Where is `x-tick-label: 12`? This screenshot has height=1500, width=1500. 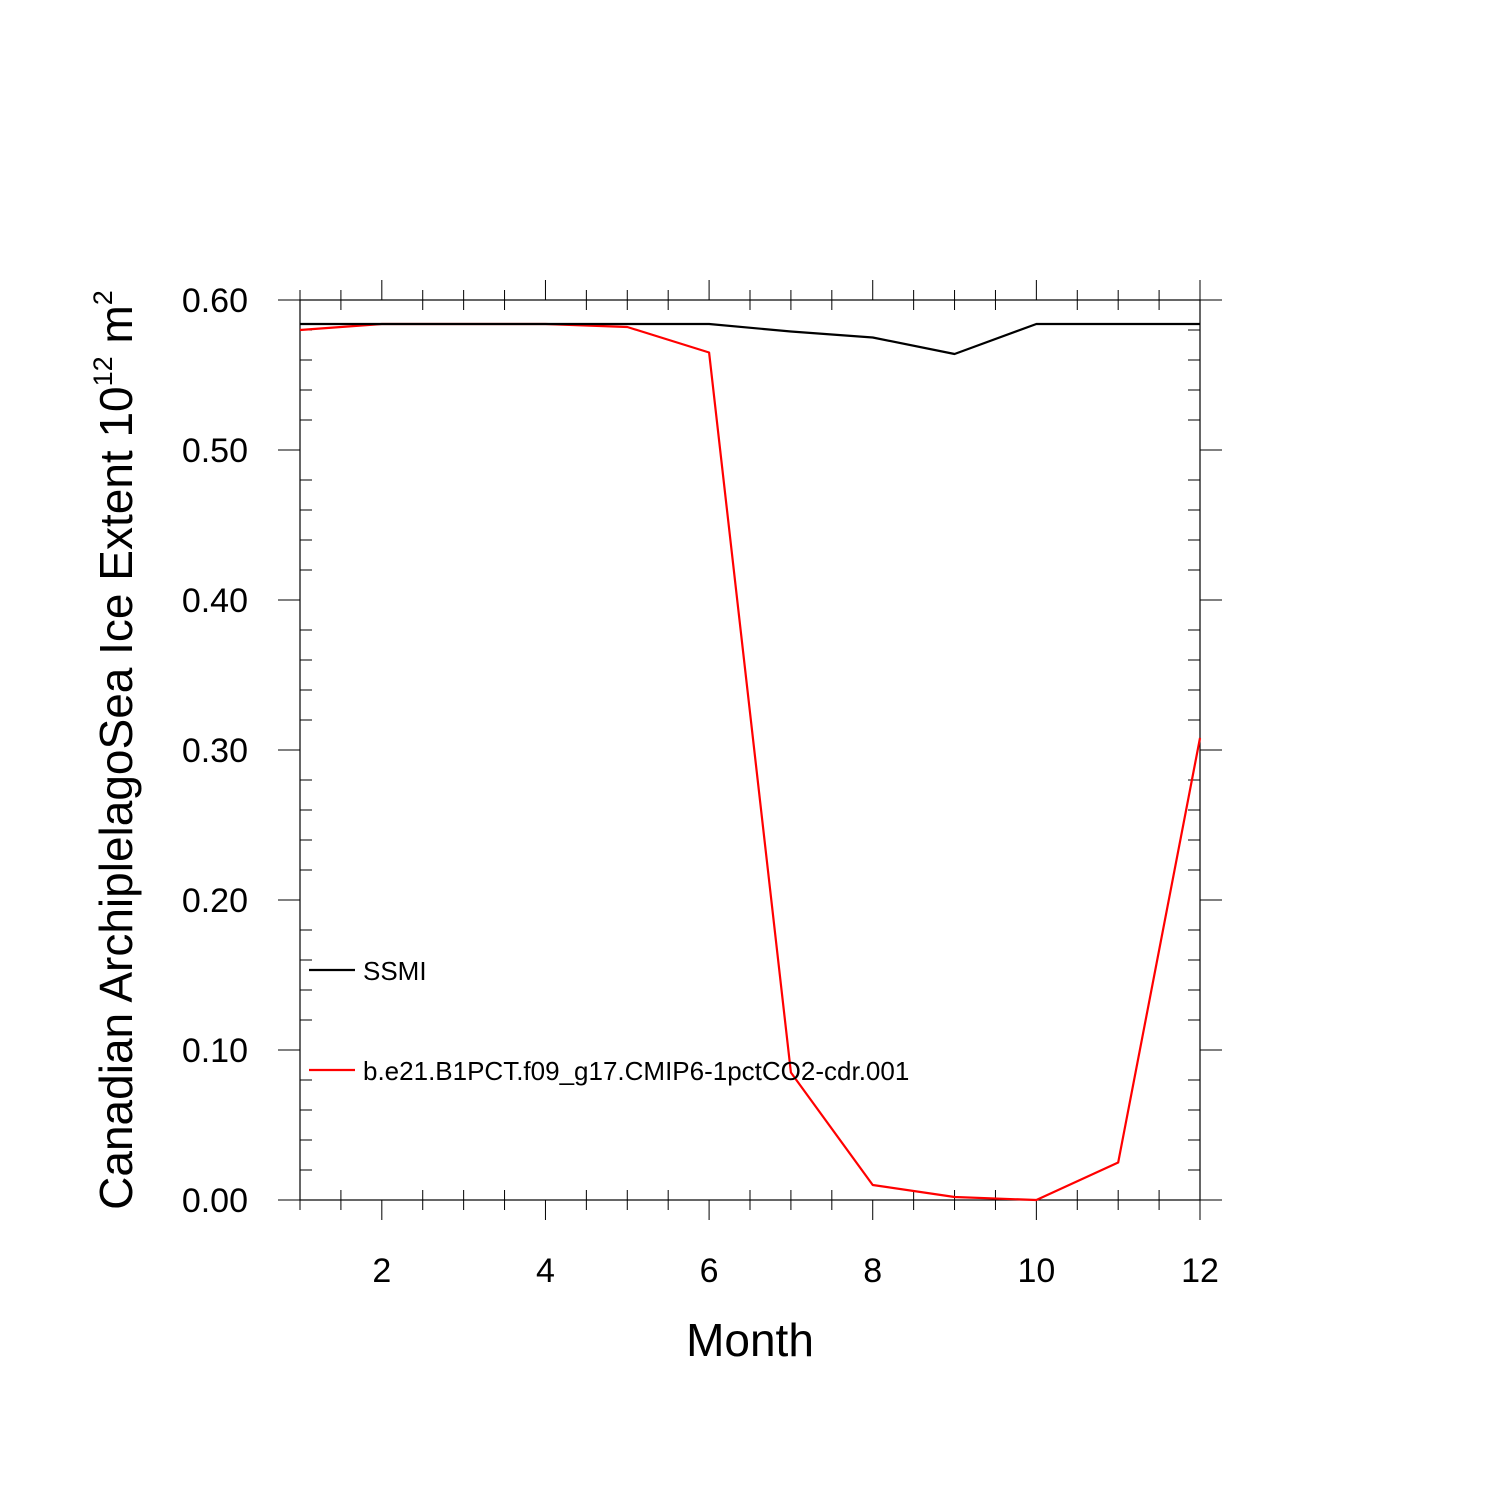 x-tick-label: 12 is located at coordinates (1200, 1271).